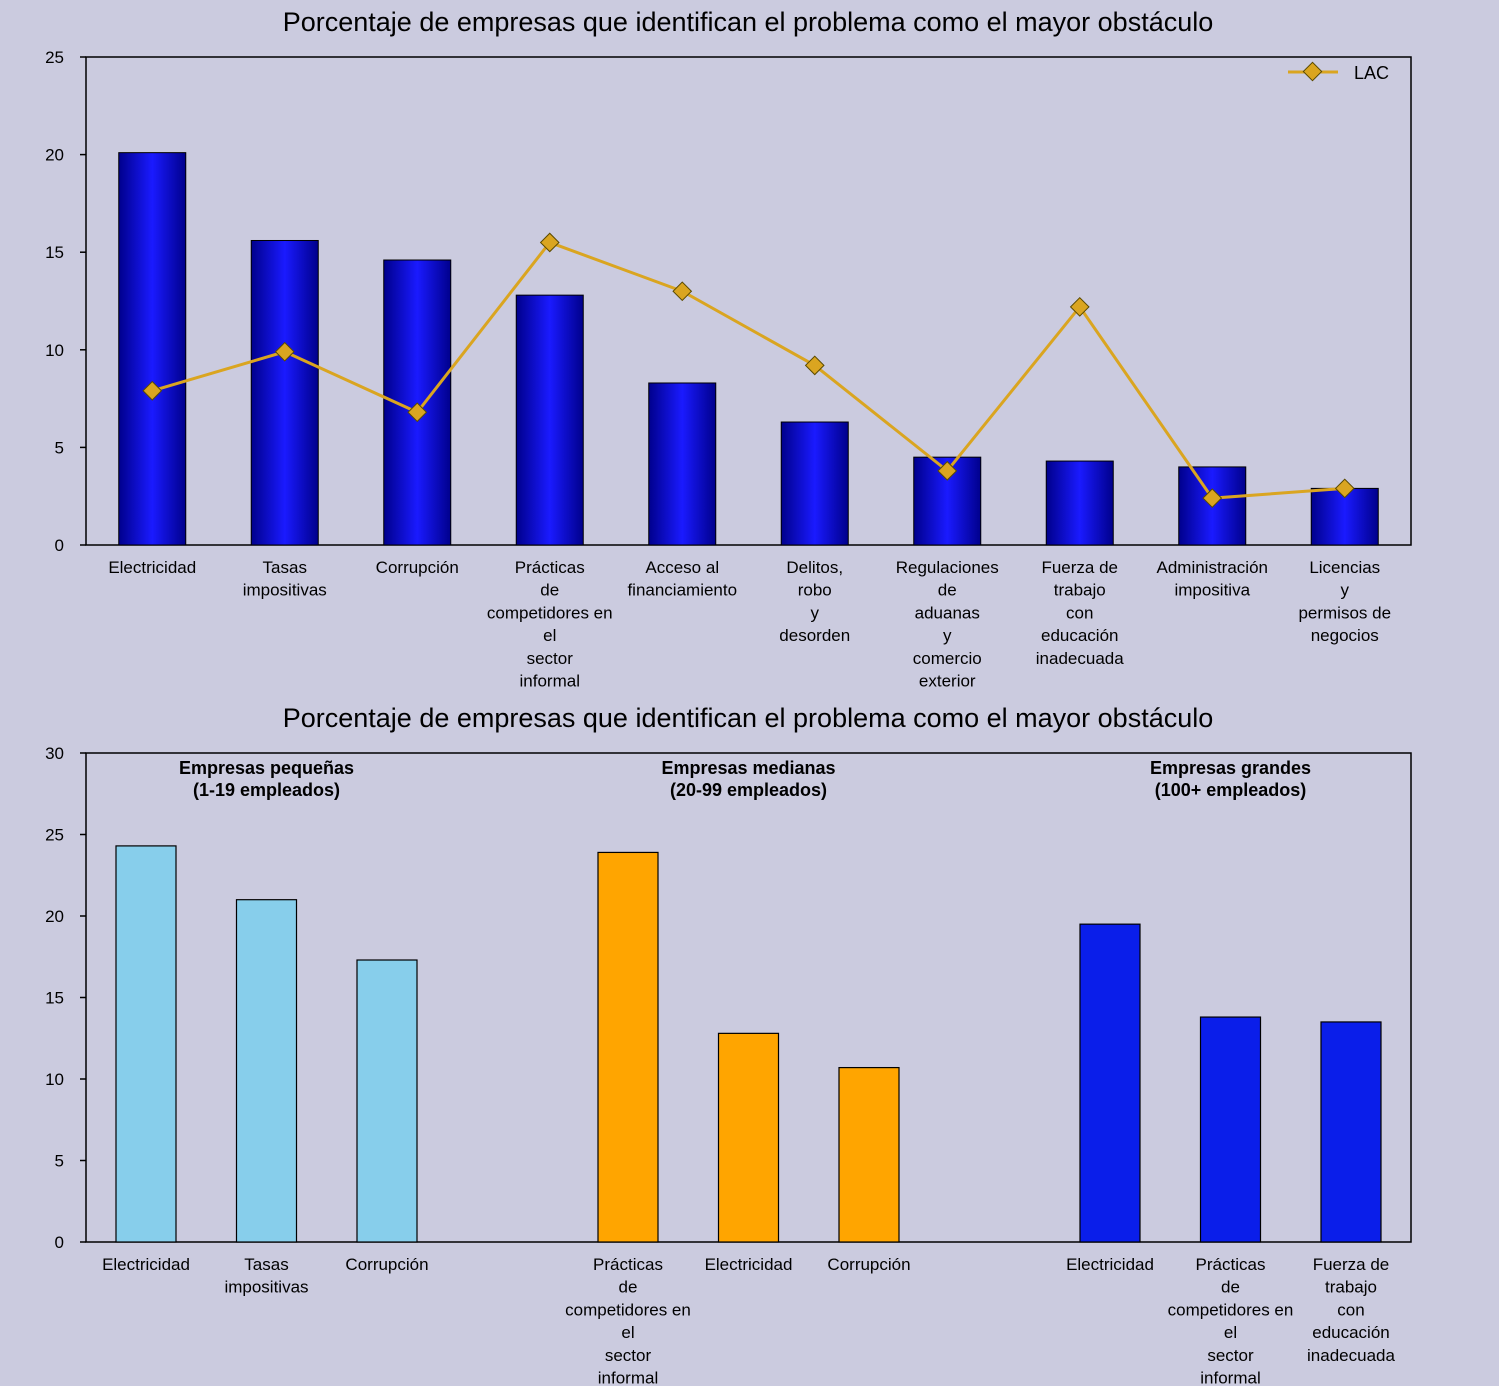 The image size is (1499, 1386). Describe the element at coordinates (54, 155) in the screenshot. I see `chart-top-y-tick-label-20: 20` at that location.